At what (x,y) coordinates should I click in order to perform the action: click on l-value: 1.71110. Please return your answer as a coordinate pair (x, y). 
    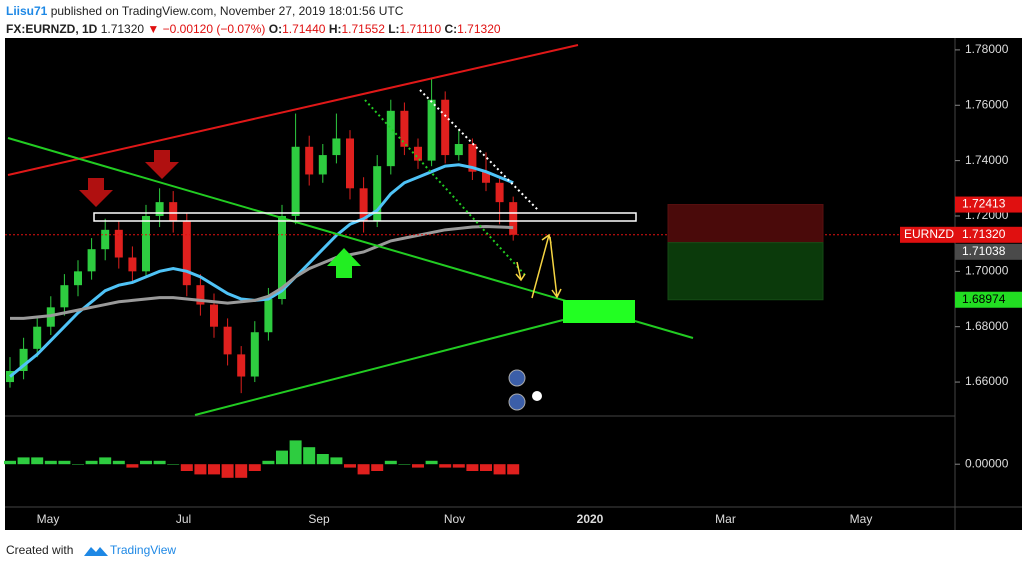
    Looking at the image, I should click on (421, 29).